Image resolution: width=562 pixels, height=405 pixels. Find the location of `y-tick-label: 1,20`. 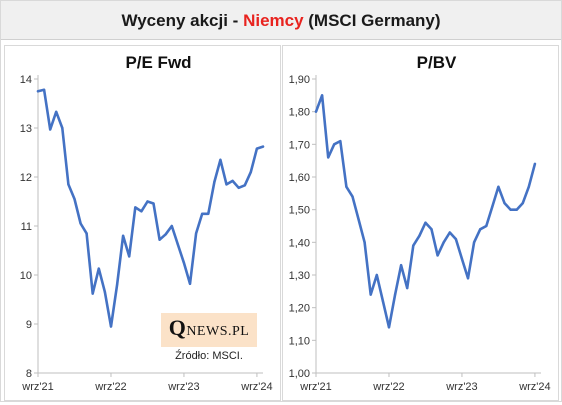

y-tick-label: 1,20 is located at coordinates (299, 309).